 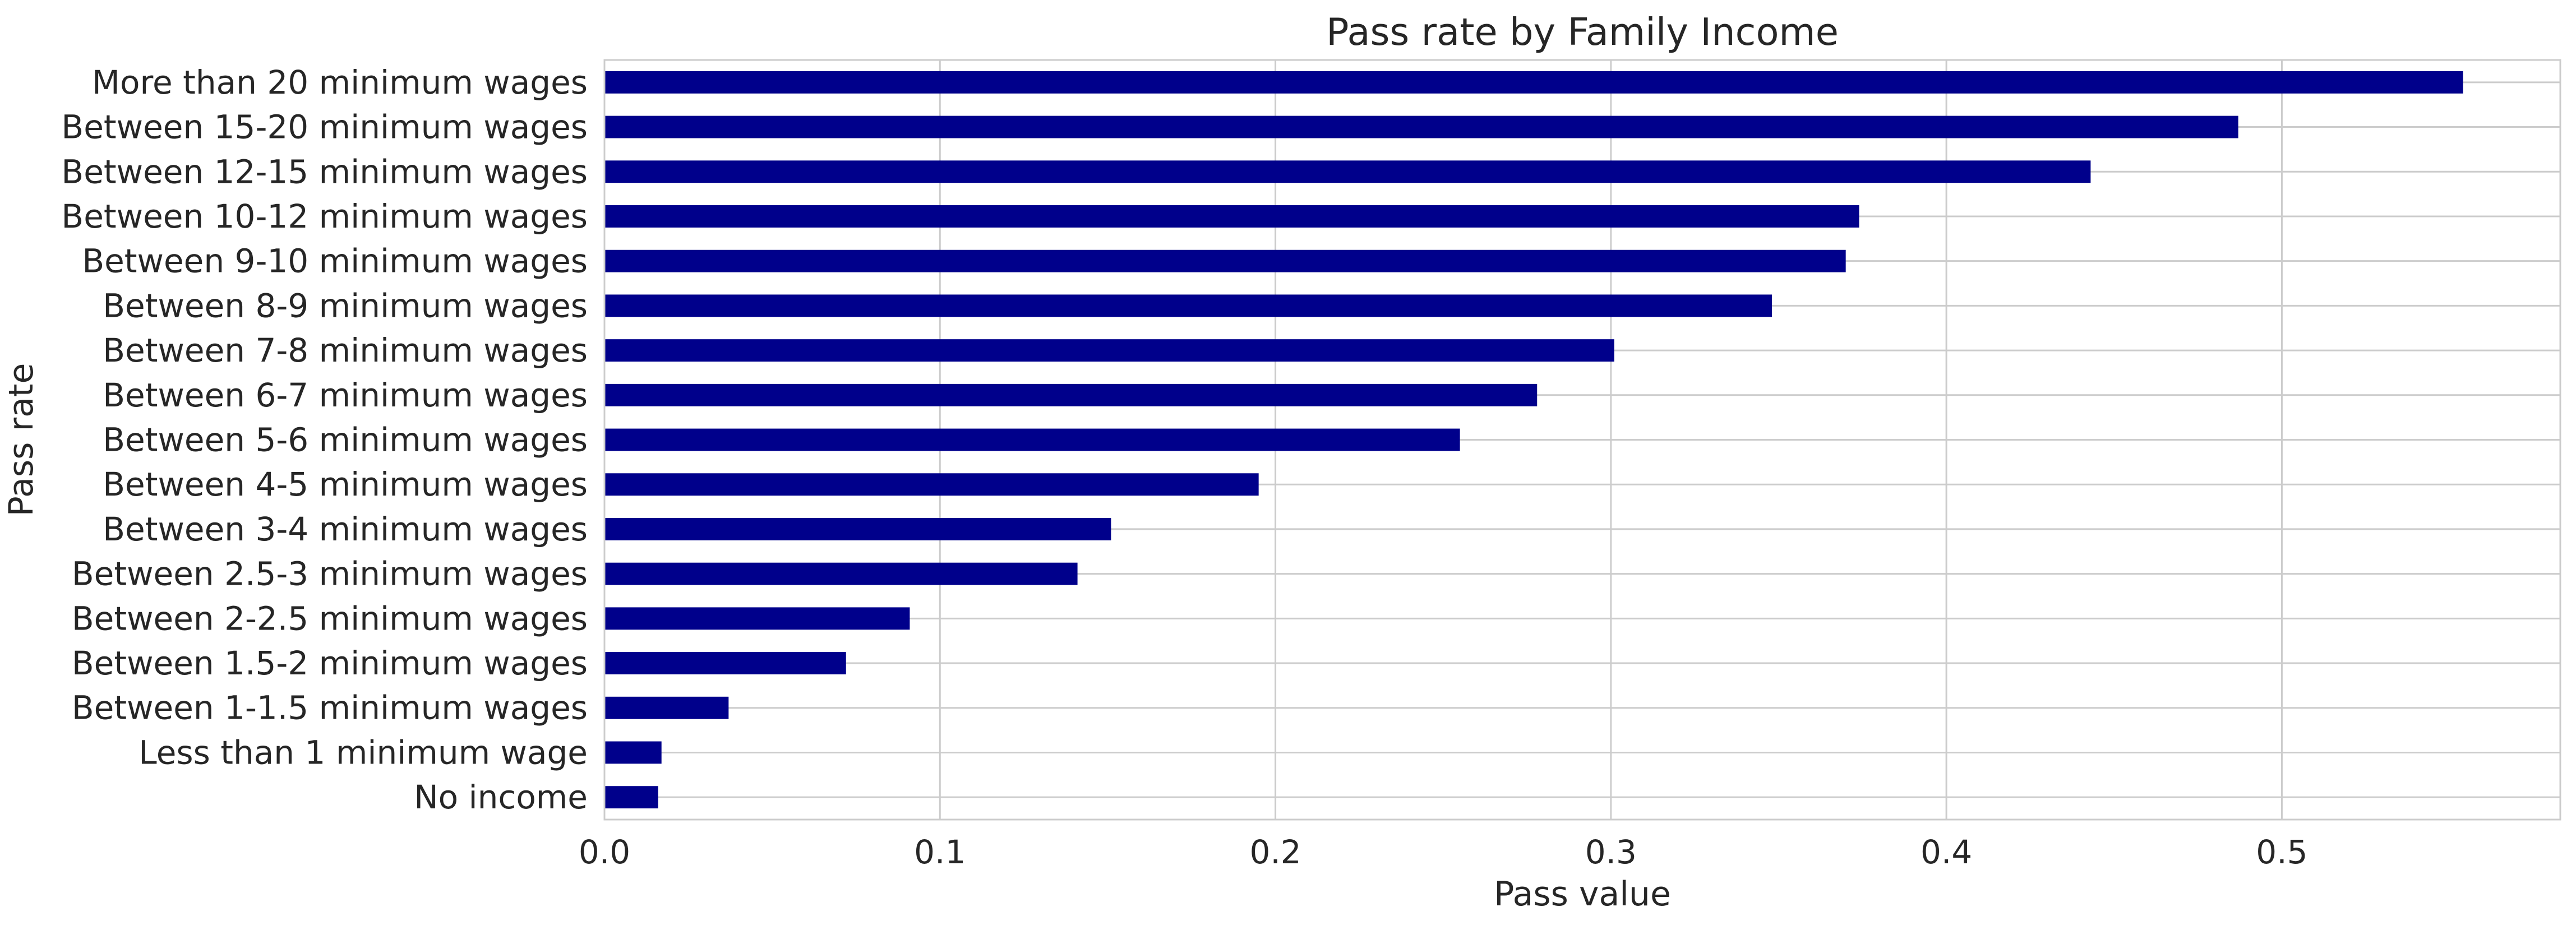 What do you see at coordinates (363, 752) in the screenshot?
I see `category-label: Less than 1 minimum wage` at bounding box center [363, 752].